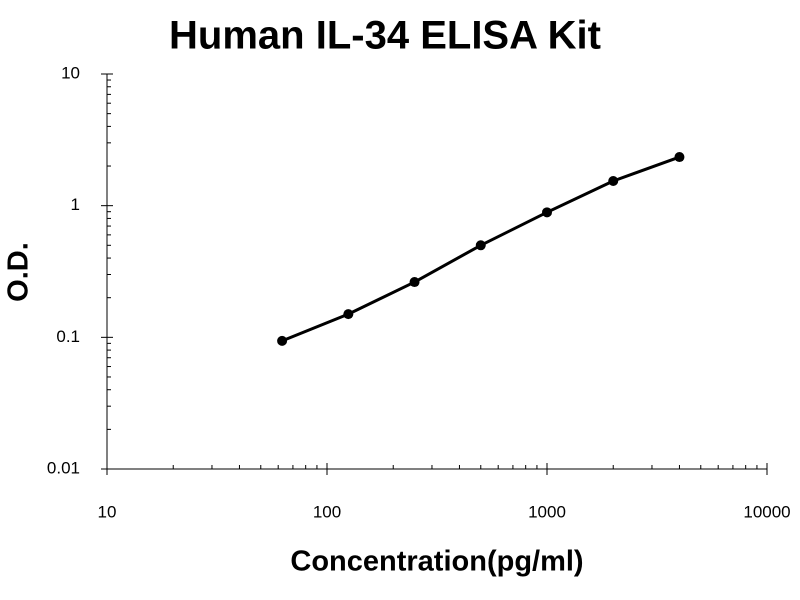 The image size is (800, 600). What do you see at coordinates (68, 336) in the screenshot?
I see `y-tick-label: 0.1` at bounding box center [68, 336].